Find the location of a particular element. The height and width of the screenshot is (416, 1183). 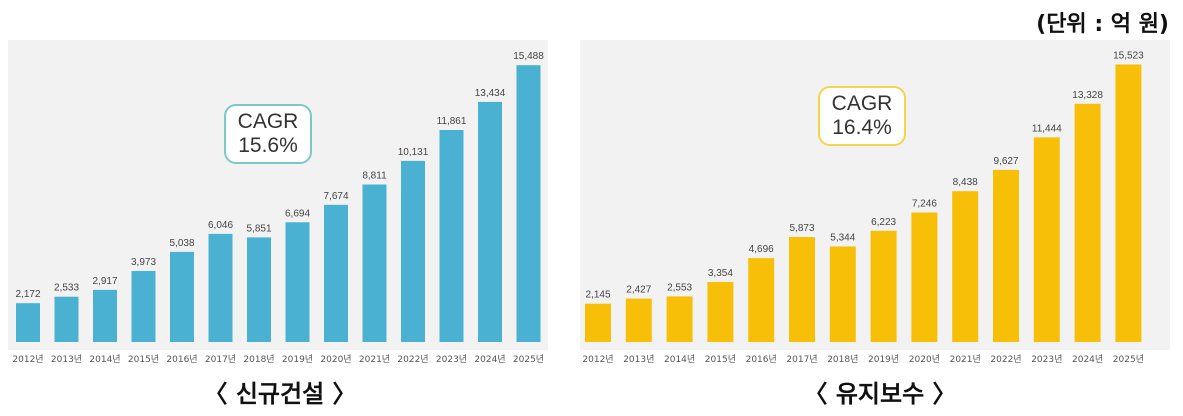

data-label: 15,488 is located at coordinates (528, 56).